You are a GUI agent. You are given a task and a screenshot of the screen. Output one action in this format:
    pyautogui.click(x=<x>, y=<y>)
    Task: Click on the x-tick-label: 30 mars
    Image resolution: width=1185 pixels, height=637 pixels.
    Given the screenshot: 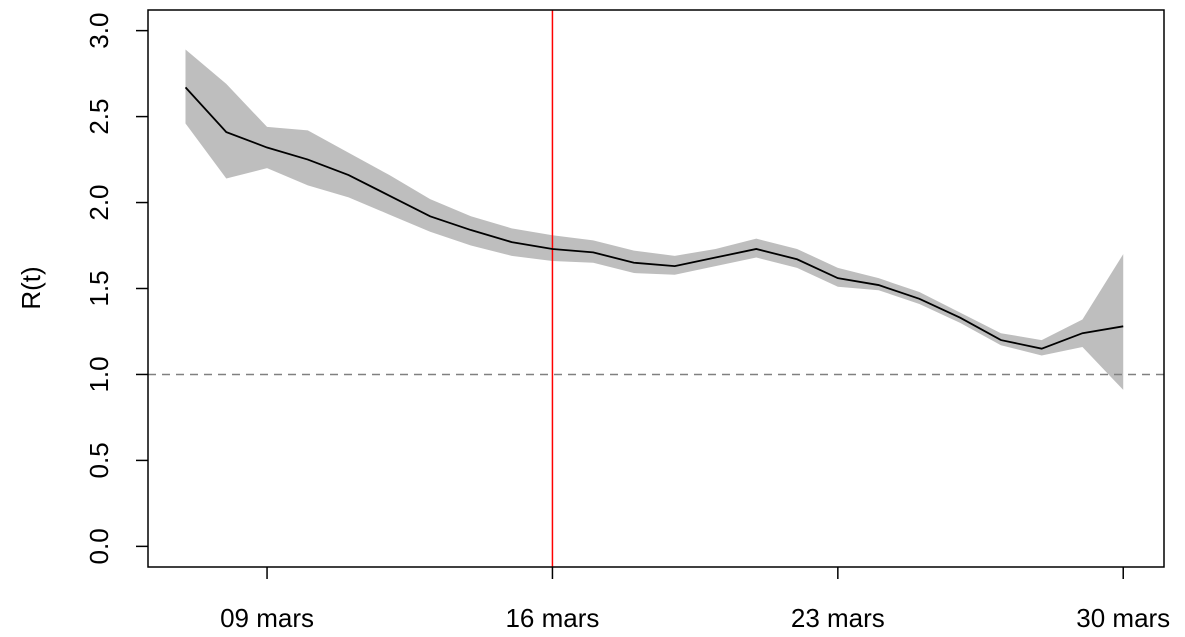 What is the action you would take?
    pyautogui.click(x=1123, y=618)
    